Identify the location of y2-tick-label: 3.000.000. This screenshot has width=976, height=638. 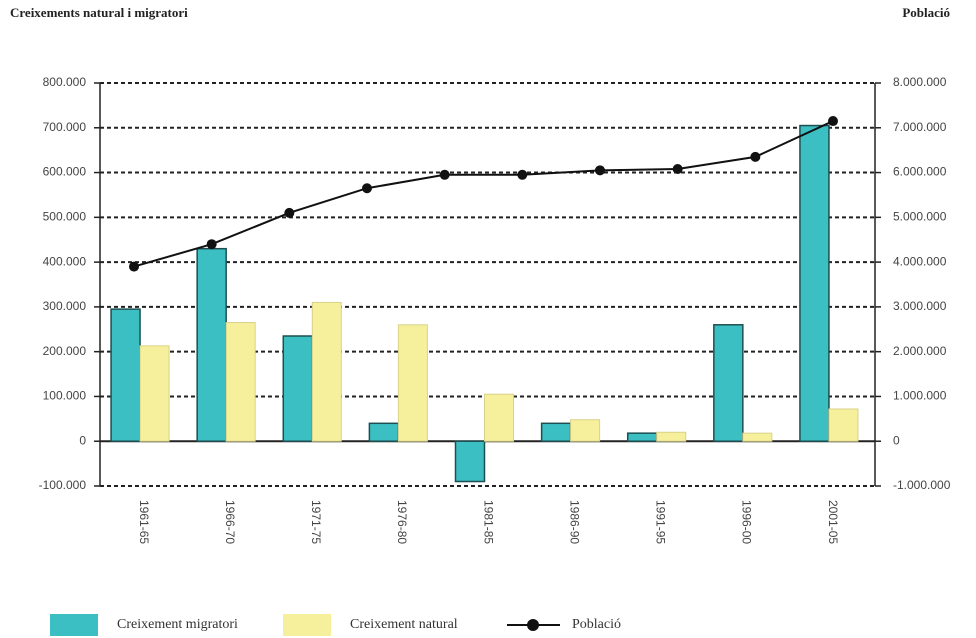
(920, 306).